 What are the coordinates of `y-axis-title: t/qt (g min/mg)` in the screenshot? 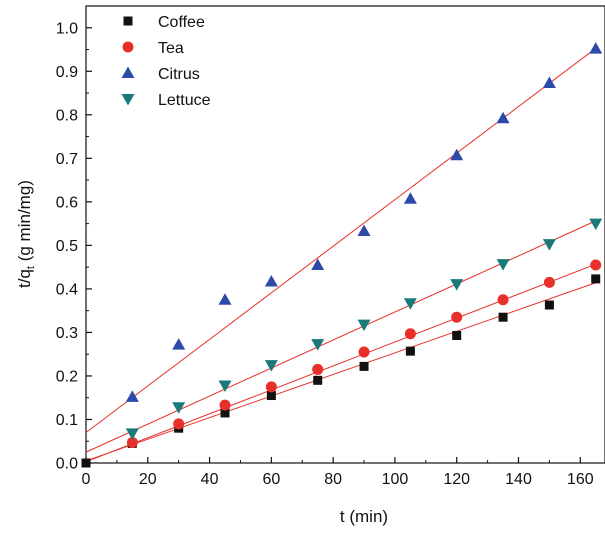 It's located at (26, 234).